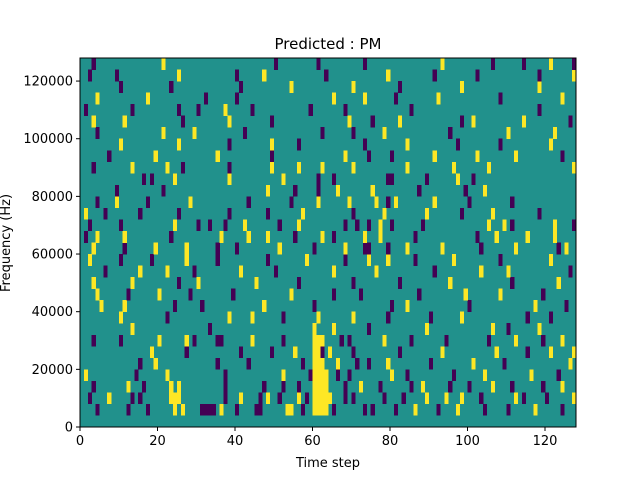 This screenshot has height=480, width=640. Describe the element at coordinates (316, 438) in the screenshot. I see `x-axis: 0 20 40 60 80 100 120` at that location.